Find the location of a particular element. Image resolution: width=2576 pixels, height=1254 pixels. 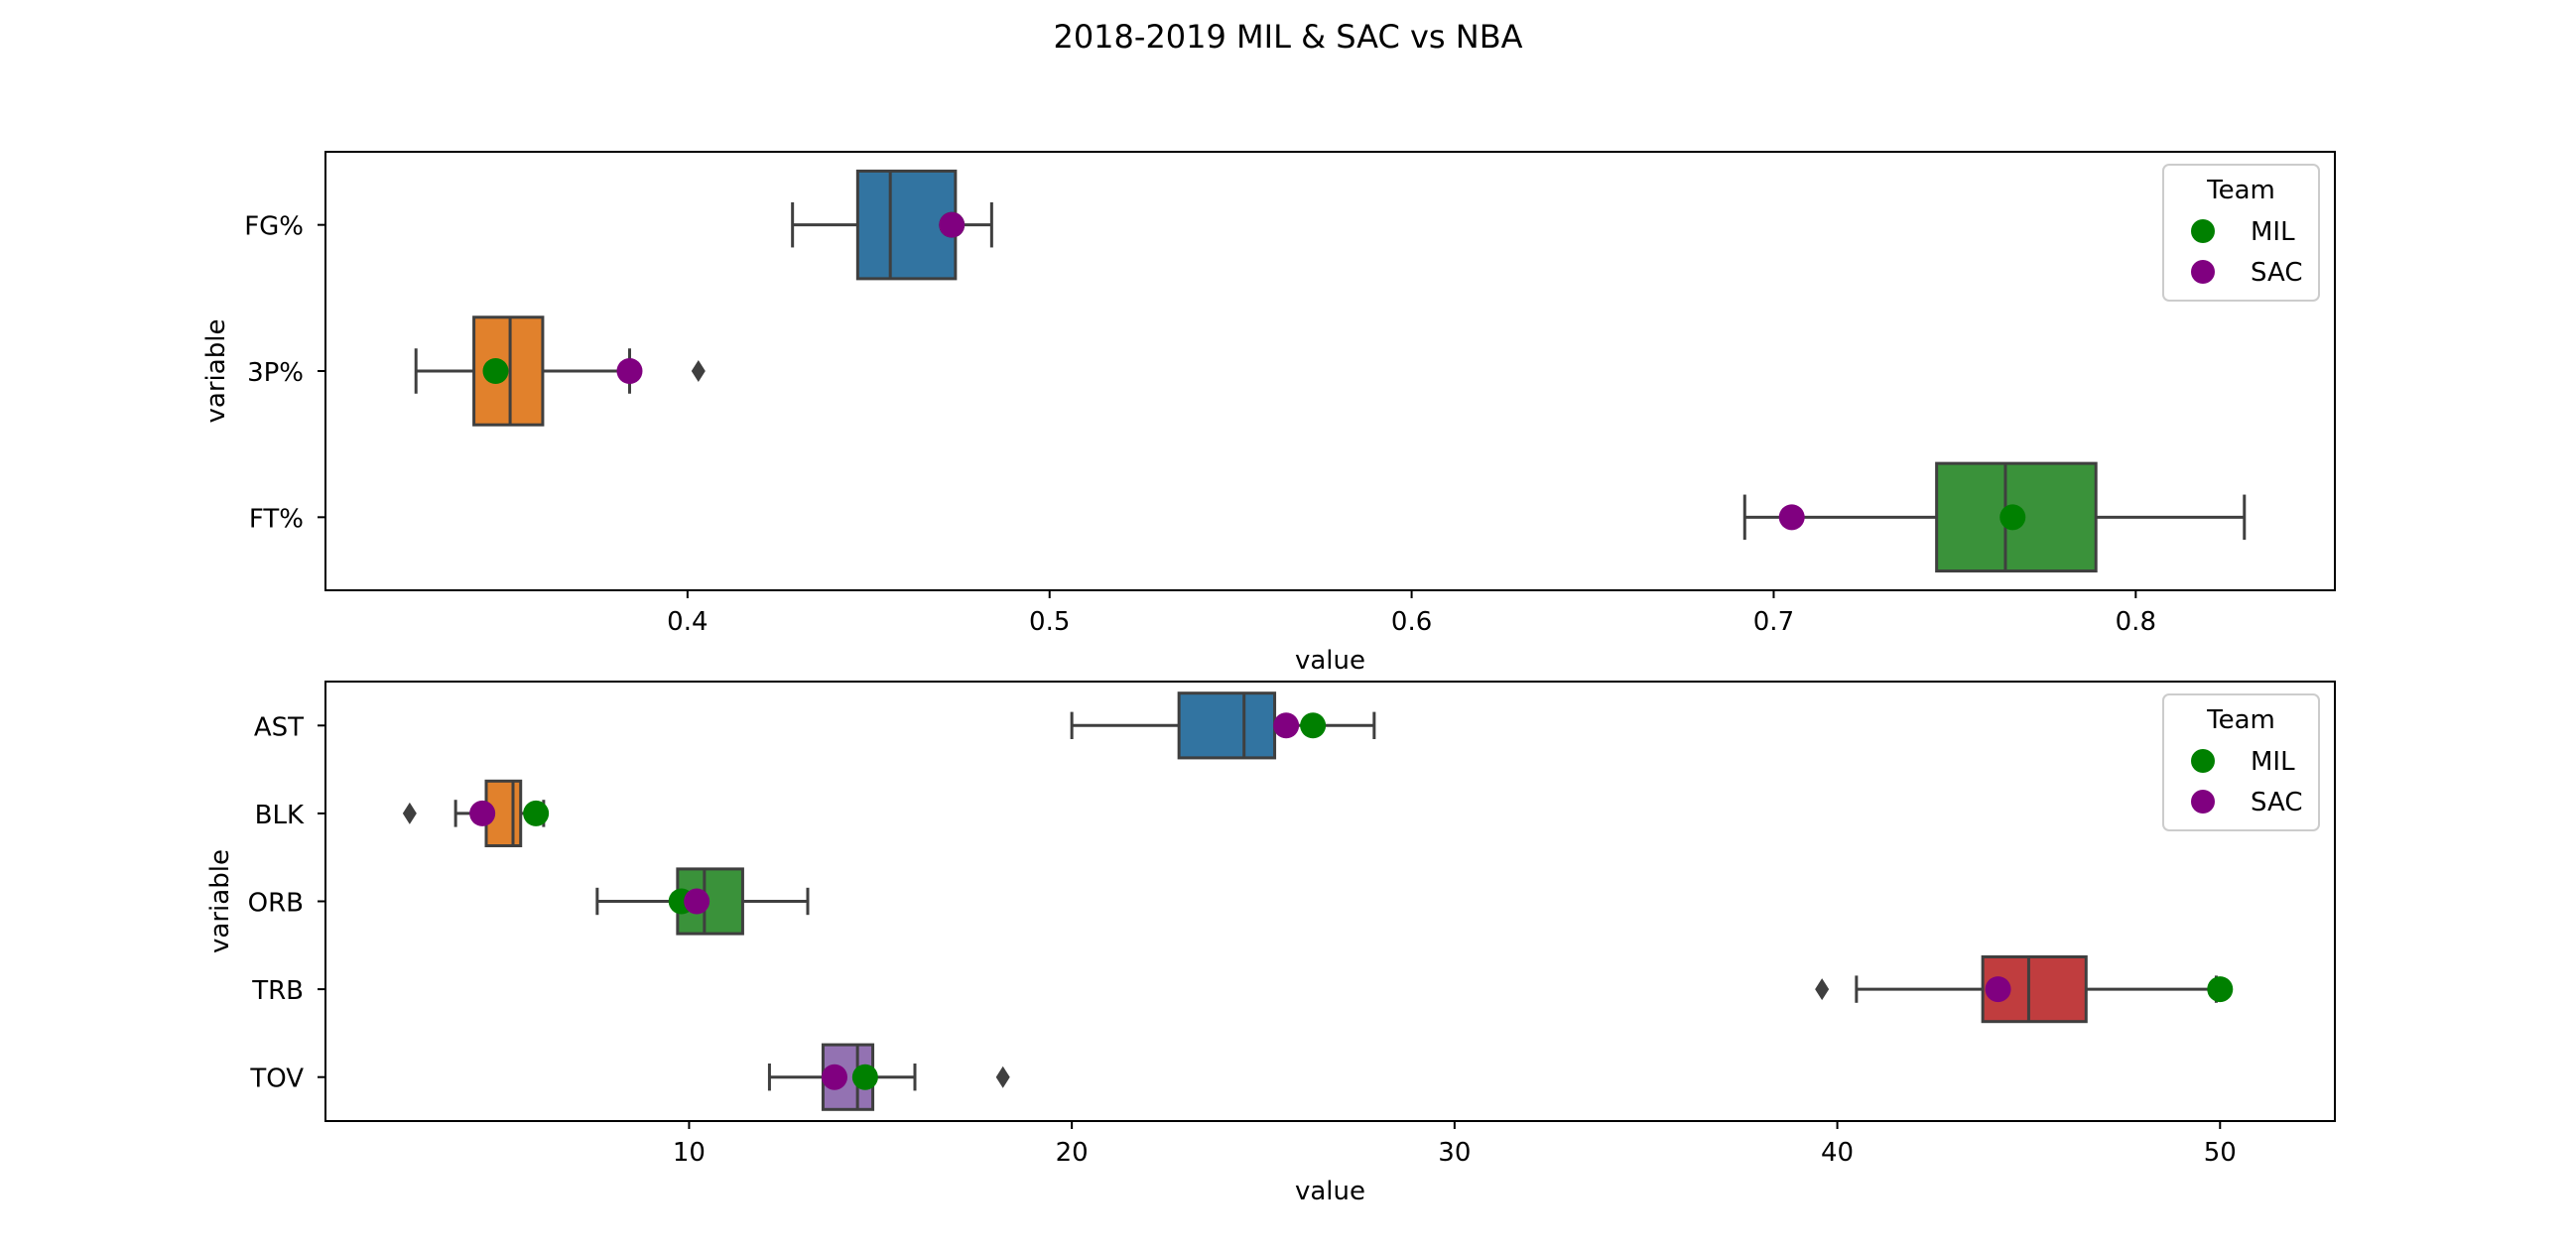

point-mil-blk is located at coordinates (537, 813).